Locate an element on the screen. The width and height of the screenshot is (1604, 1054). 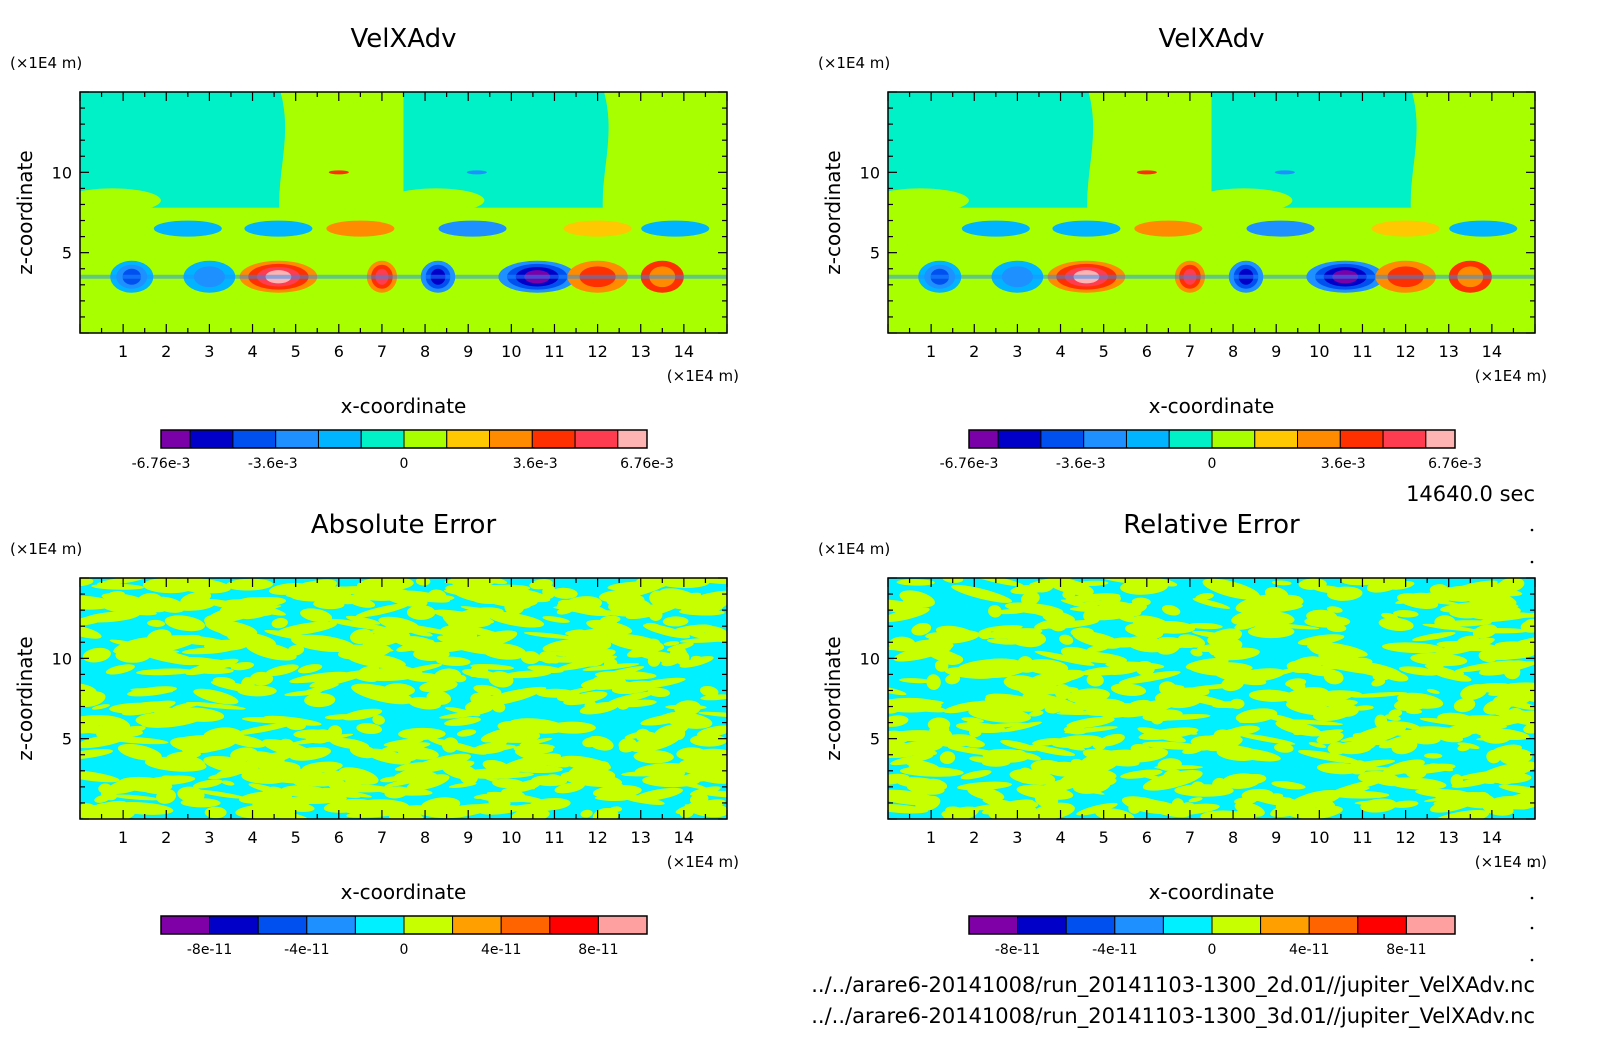
x-tick-label: 3 is located at coordinates (209, 837).